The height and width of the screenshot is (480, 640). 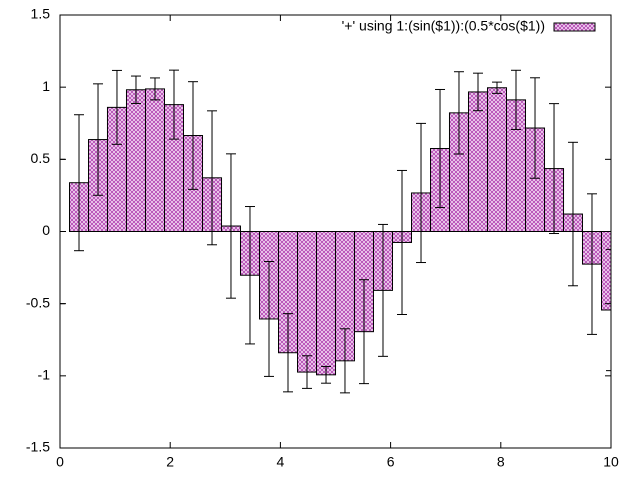 I want to click on x-tick-label: 6, so click(x=391, y=462).